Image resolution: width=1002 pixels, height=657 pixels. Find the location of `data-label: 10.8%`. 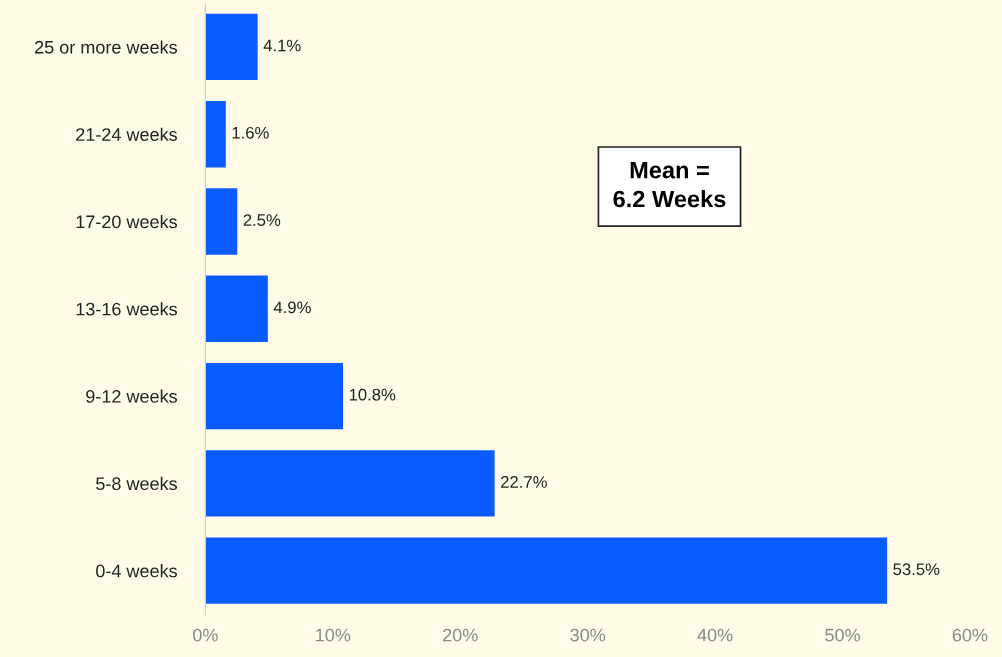

data-label: 10.8% is located at coordinates (372, 394).